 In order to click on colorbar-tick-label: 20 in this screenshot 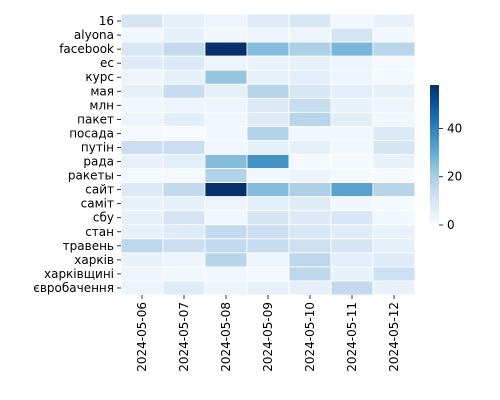, I will do `click(454, 177)`.